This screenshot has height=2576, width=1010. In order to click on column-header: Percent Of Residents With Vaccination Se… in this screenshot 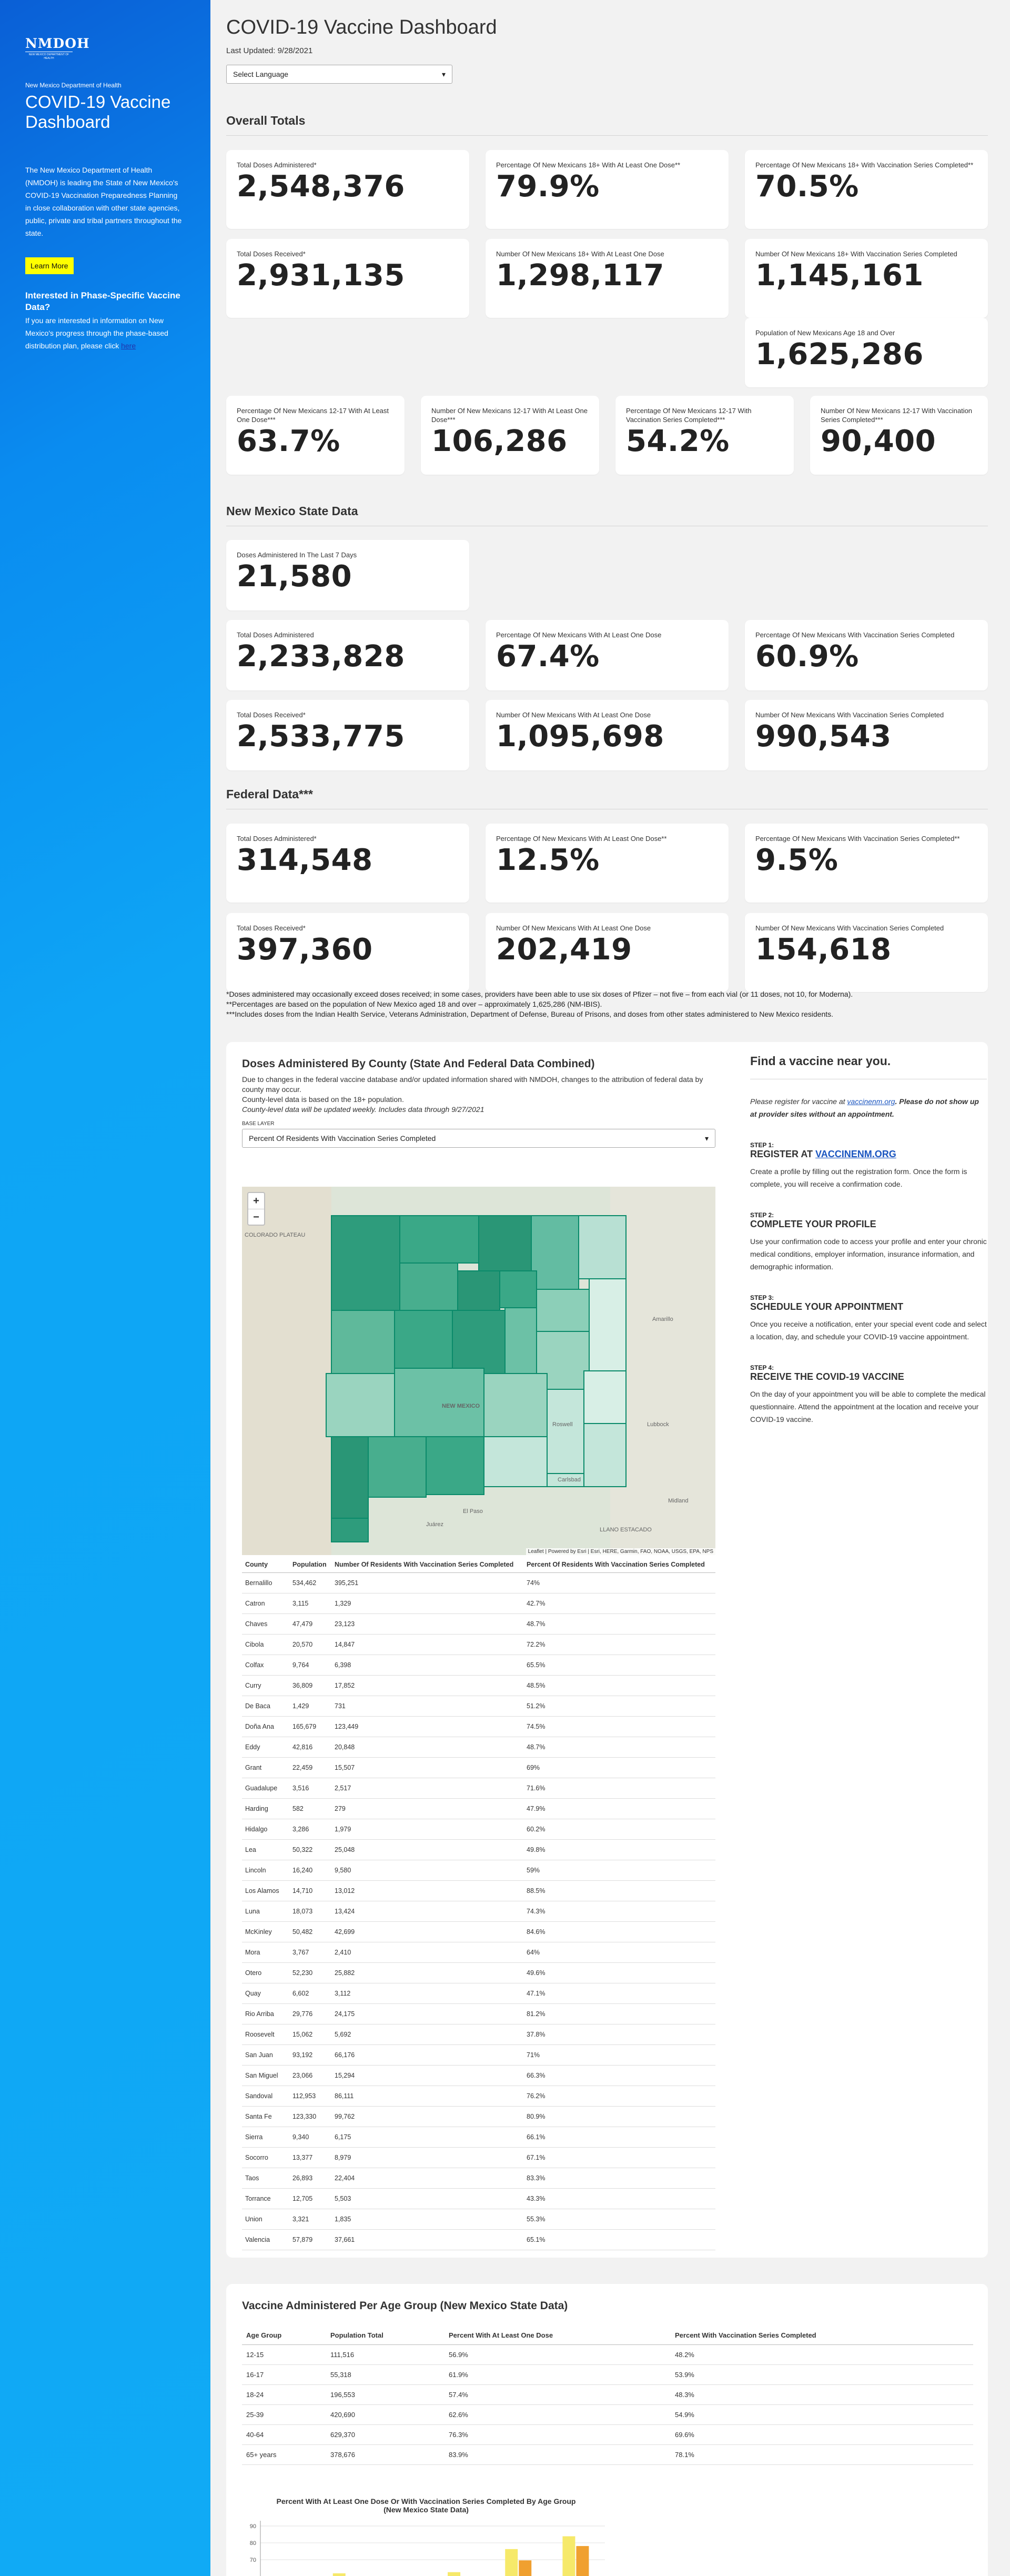, I will do `click(619, 1565)`.